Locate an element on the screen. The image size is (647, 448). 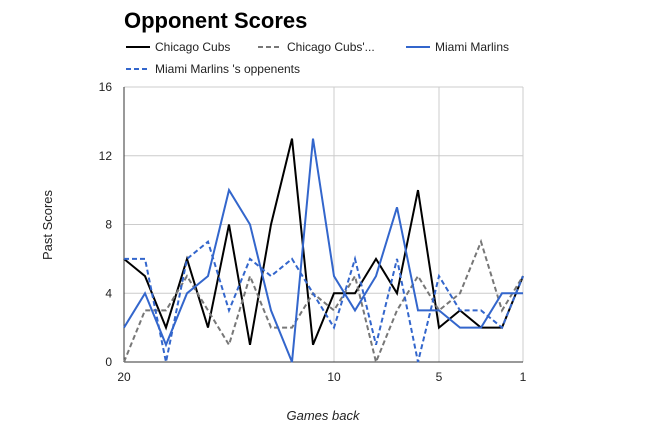
y-tick-label: 12 is located at coordinates (106, 156).